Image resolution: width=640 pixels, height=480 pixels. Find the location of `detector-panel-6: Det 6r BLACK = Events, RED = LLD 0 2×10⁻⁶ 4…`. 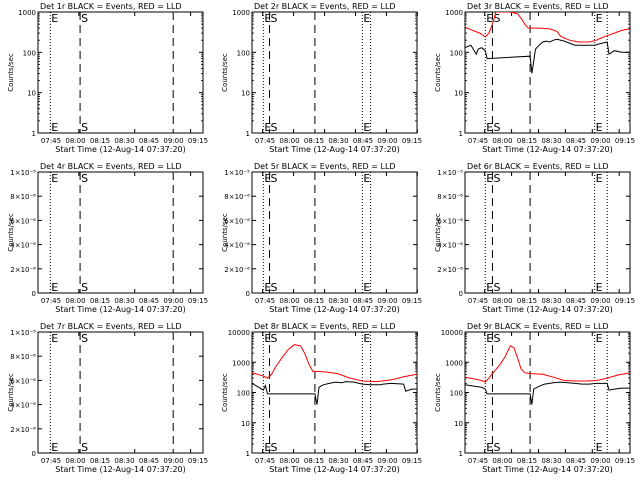

detector-panel-6: Det 6r BLACK = Events, RED = LLD 0 2×10⁻⁶ 4… is located at coordinates (534, 238).